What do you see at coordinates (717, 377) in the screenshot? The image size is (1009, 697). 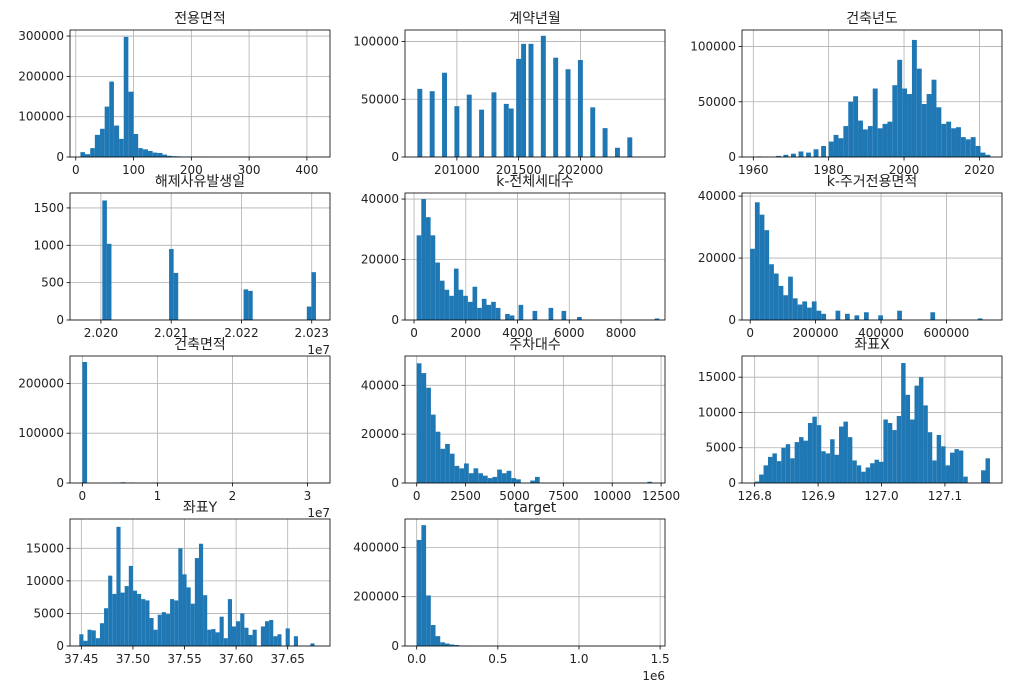 I see `y-tick-label: 15000` at bounding box center [717, 377].